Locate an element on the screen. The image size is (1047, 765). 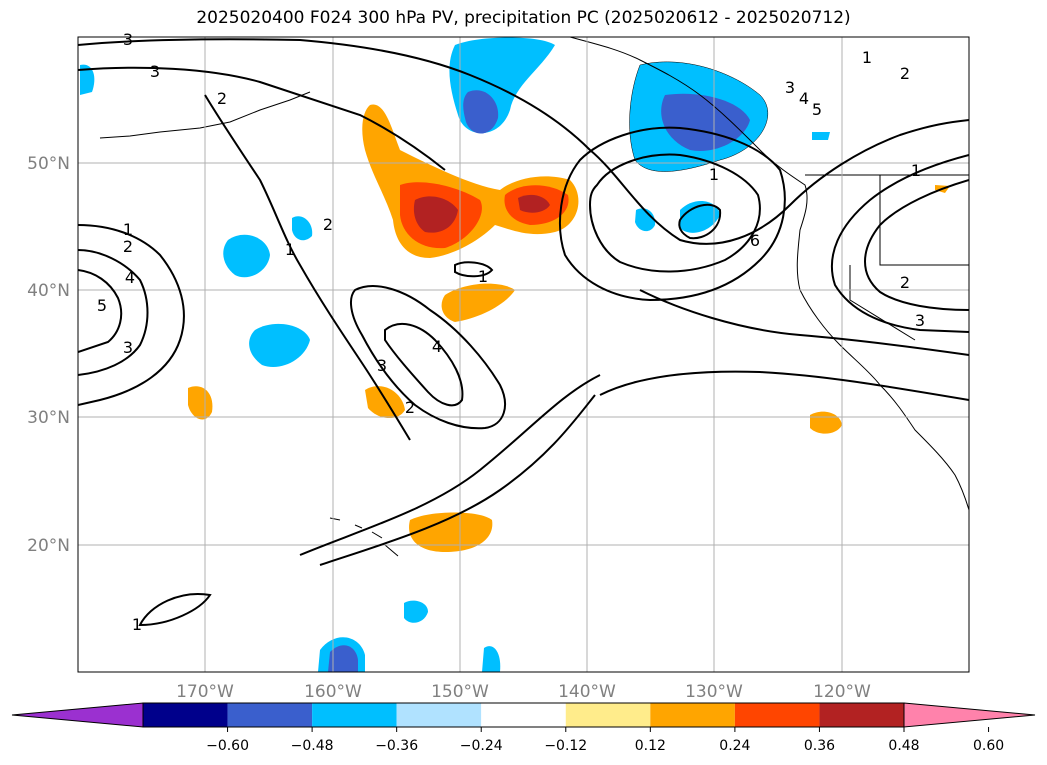
precip-pos-c is located at coordinates (200, 403).